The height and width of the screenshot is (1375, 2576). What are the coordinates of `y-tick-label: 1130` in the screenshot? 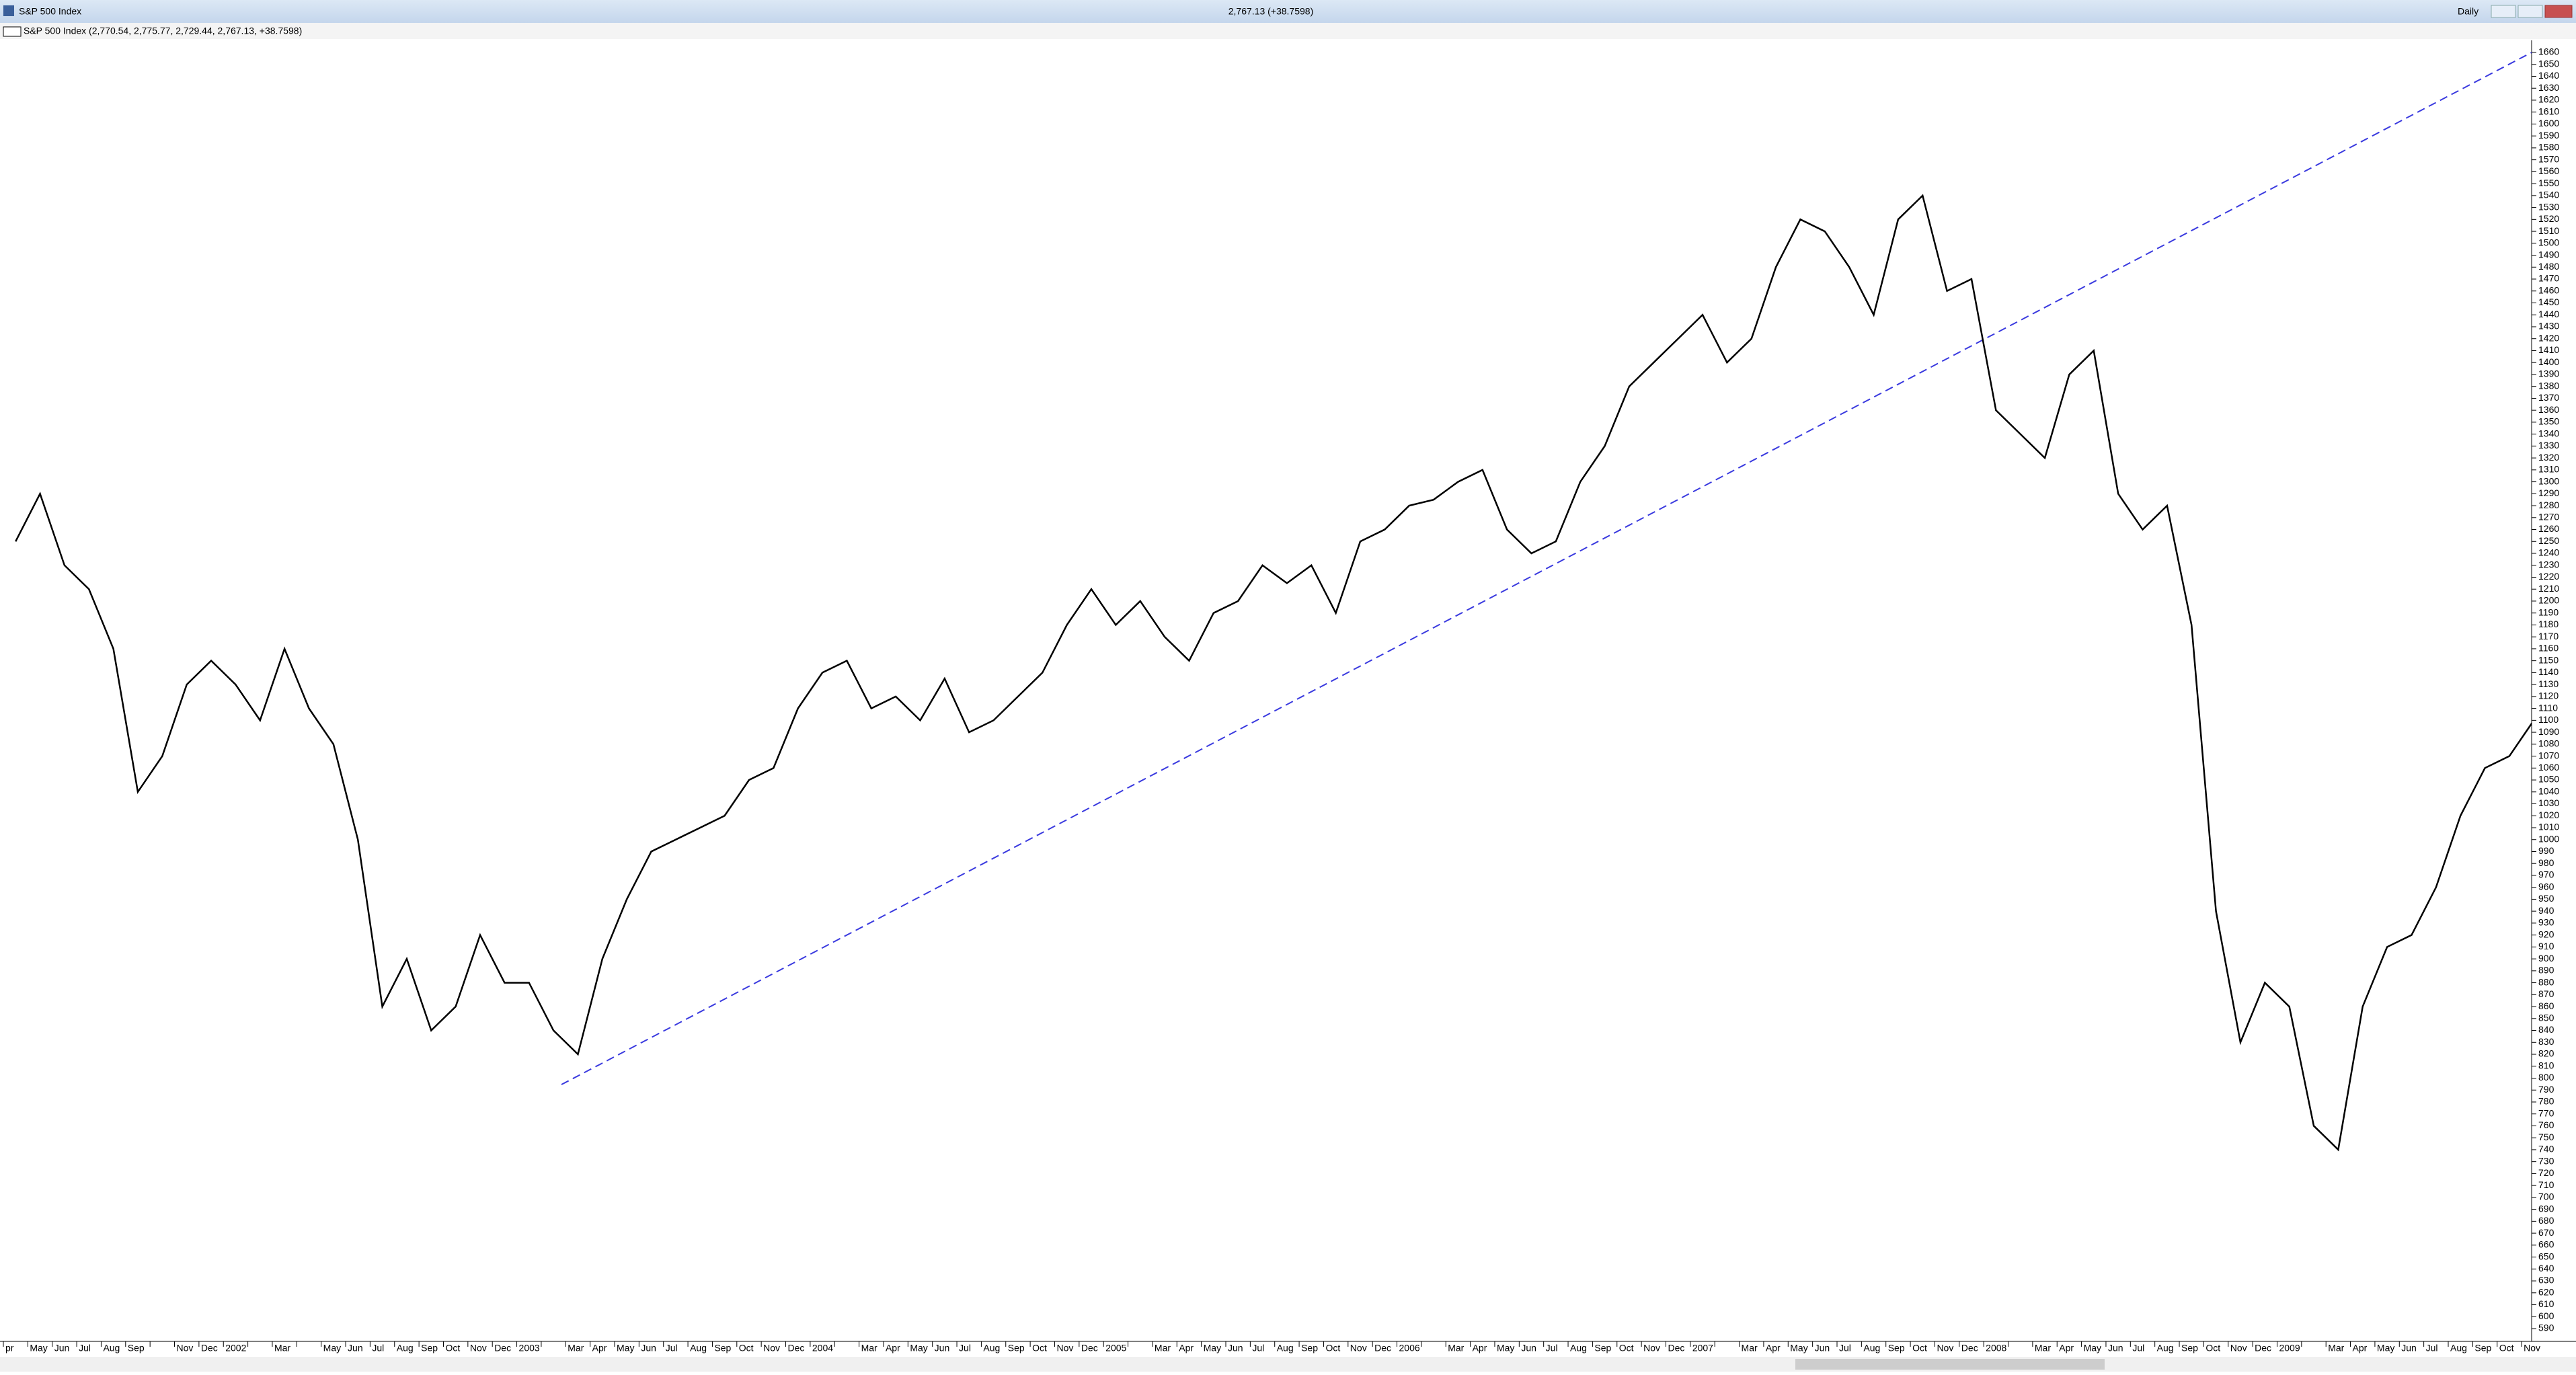 It's located at (2549, 684).